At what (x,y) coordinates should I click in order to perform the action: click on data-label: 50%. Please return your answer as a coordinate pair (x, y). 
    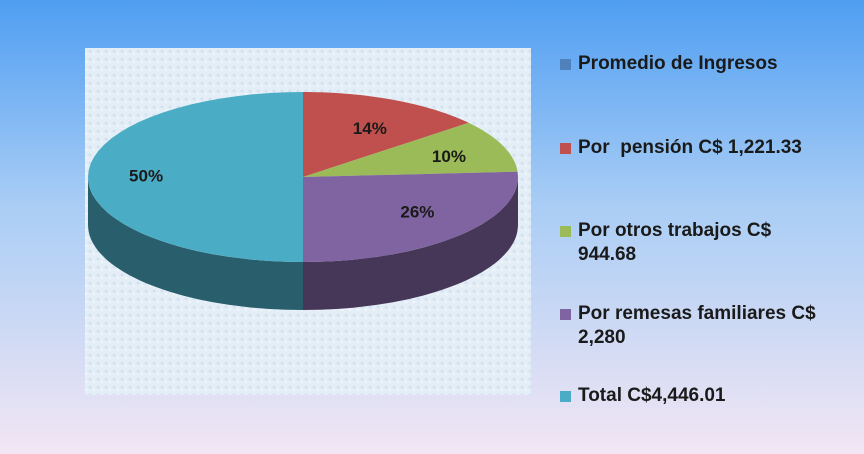
    Looking at the image, I should click on (146, 175).